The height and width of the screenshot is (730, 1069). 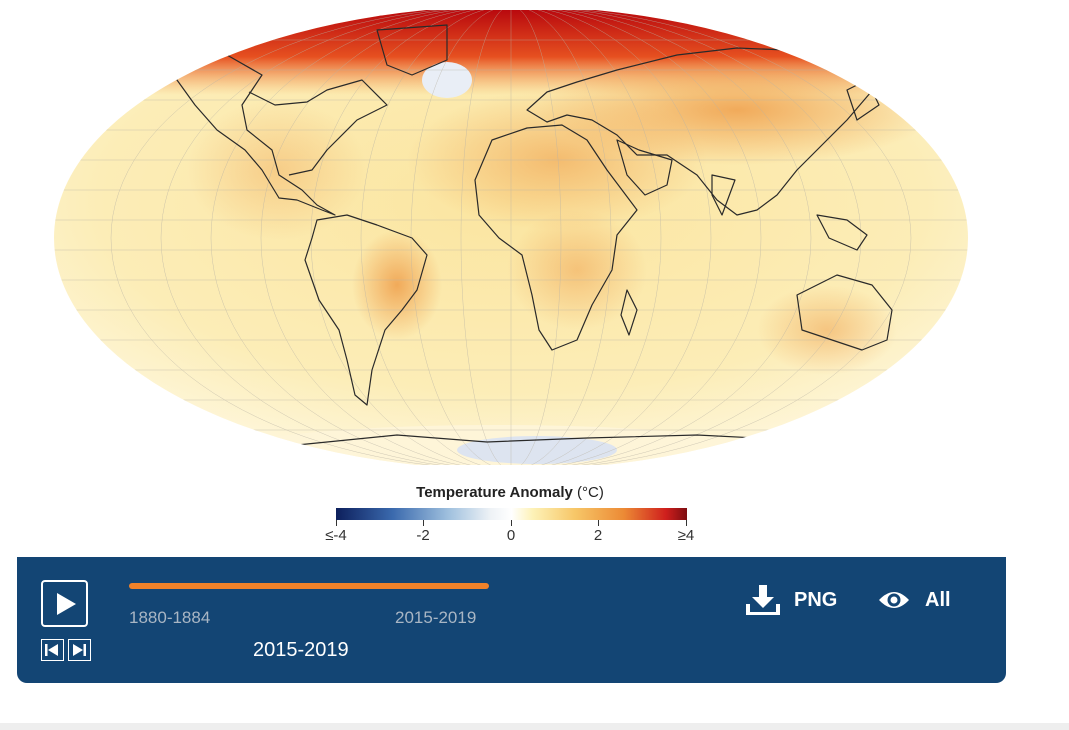 What do you see at coordinates (511, 514) in the screenshot?
I see `legend-color-bar` at bounding box center [511, 514].